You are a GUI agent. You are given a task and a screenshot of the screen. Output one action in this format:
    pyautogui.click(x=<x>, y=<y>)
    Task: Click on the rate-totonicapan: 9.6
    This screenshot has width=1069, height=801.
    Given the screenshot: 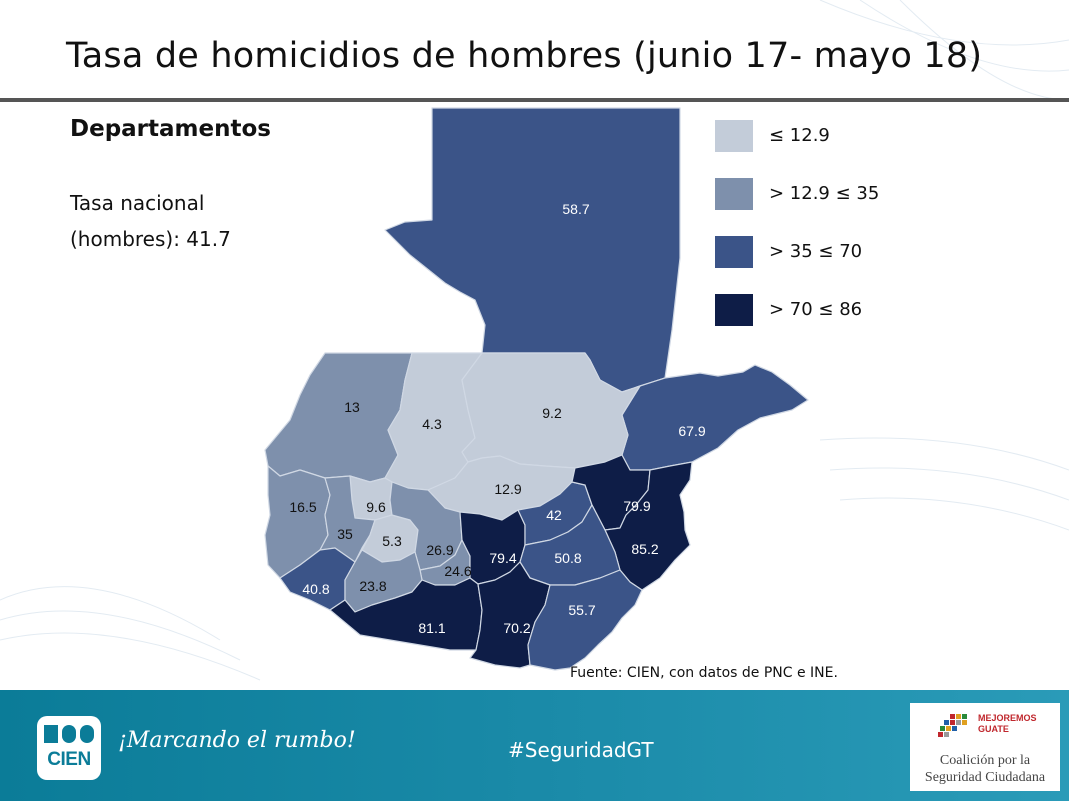 What is the action you would take?
    pyautogui.click(x=376, y=507)
    